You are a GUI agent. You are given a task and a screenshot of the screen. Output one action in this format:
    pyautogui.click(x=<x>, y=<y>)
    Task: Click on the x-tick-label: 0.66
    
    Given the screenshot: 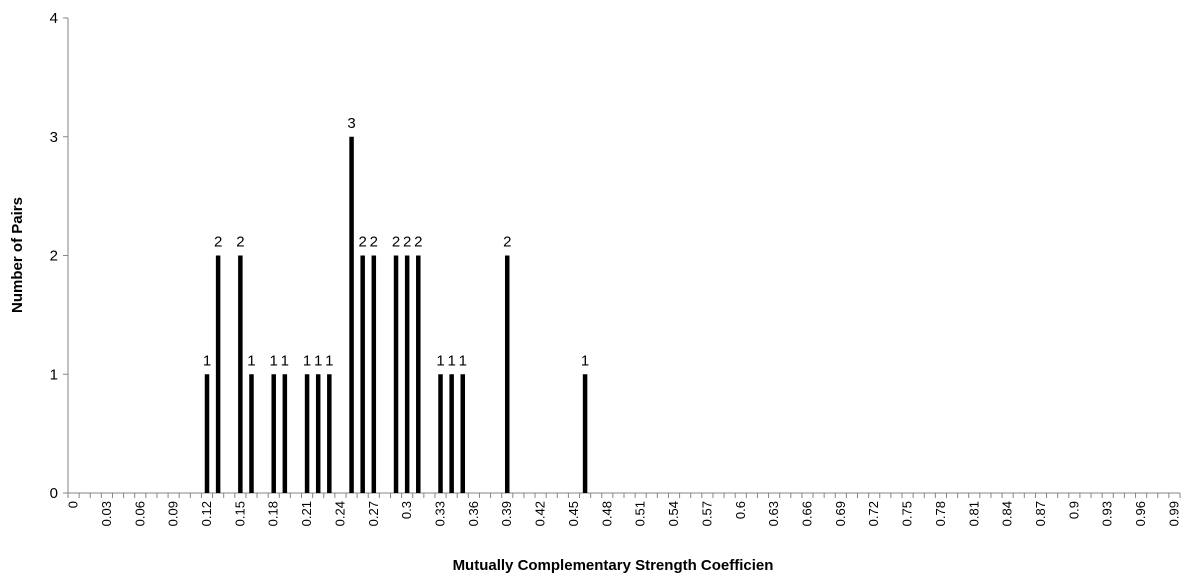 What is the action you would take?
    pyautogui.click(x=806, y=513)
    